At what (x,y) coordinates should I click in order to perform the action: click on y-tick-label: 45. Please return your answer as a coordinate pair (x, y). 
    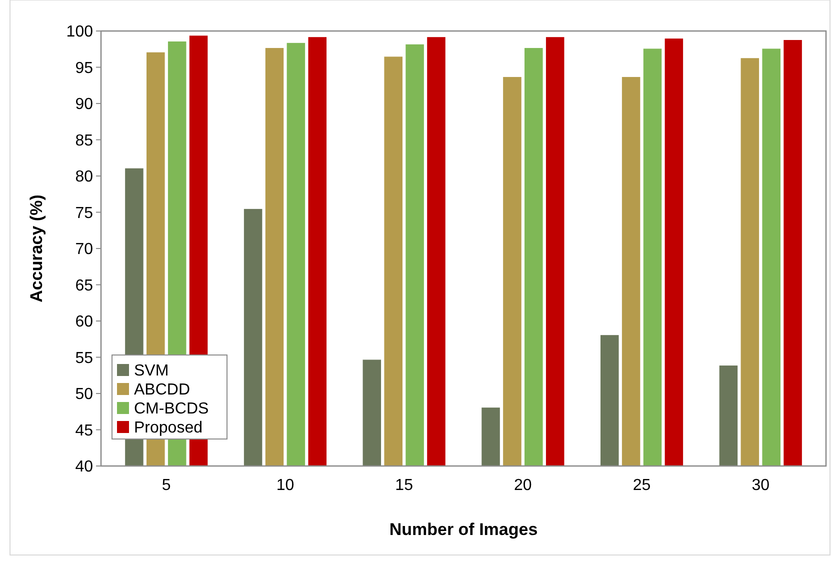
    Looking at the image, I should click on (84, 431).